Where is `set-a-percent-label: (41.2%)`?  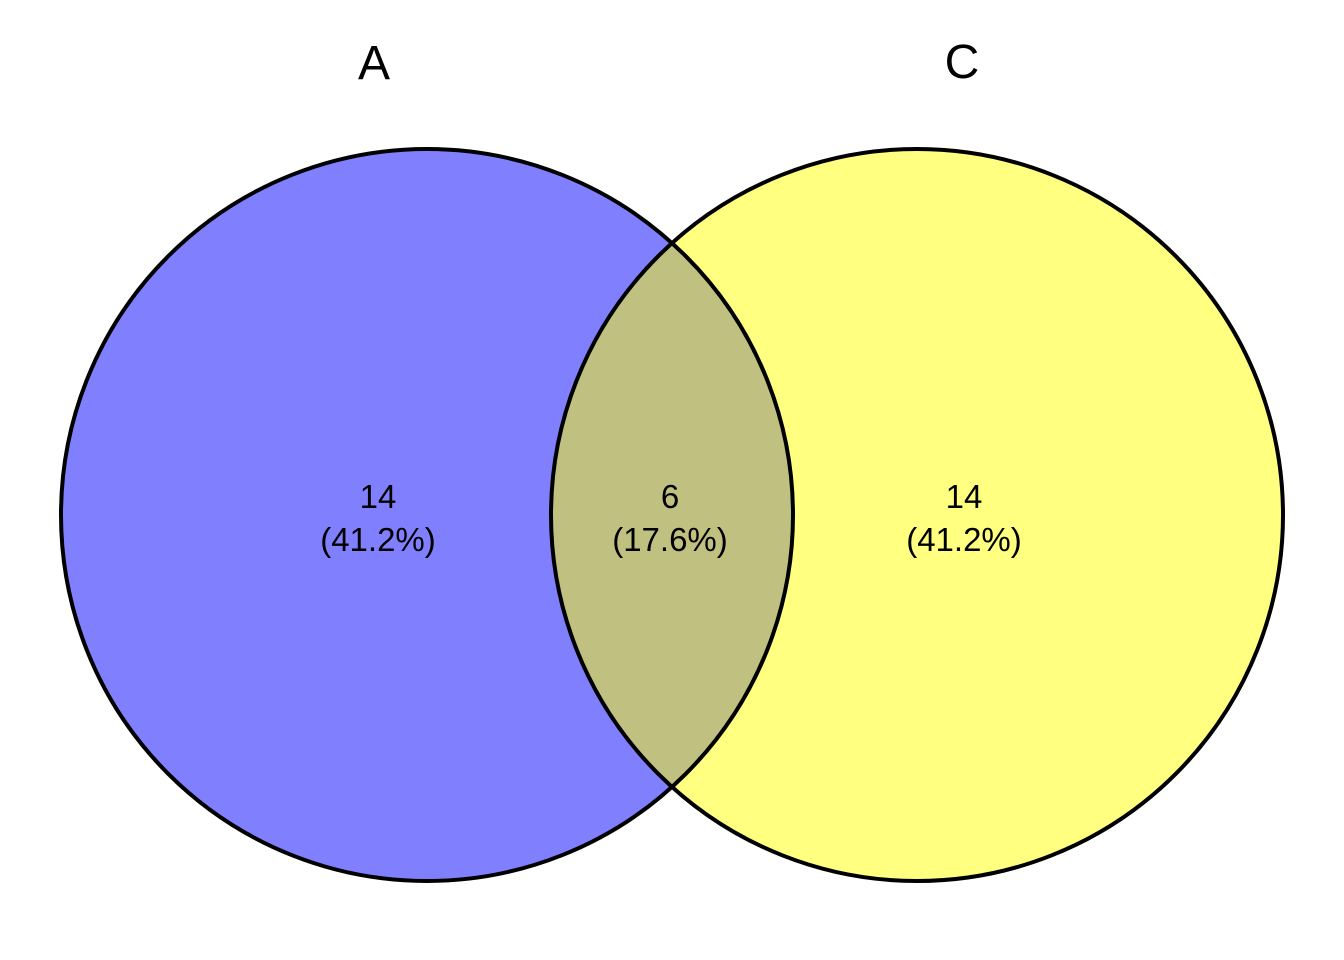
set-a-percent-label: (41.2%) is located at coordinates (378, 539).